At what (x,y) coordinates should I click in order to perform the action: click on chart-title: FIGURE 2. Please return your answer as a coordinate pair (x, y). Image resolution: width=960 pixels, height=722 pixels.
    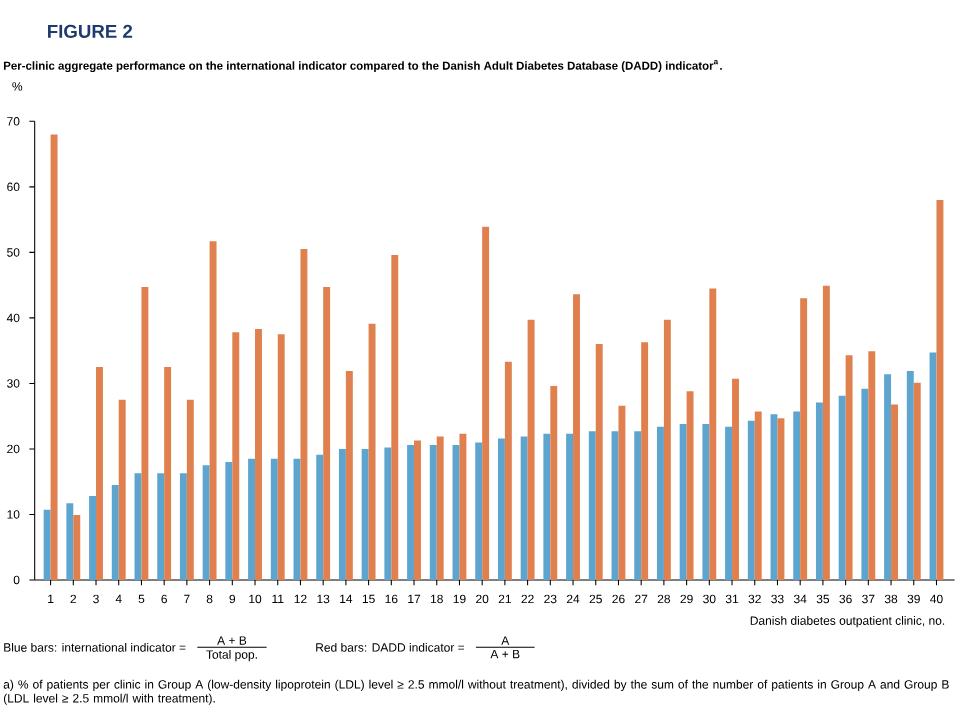
    Looking at the image, I should click on (90, 31).